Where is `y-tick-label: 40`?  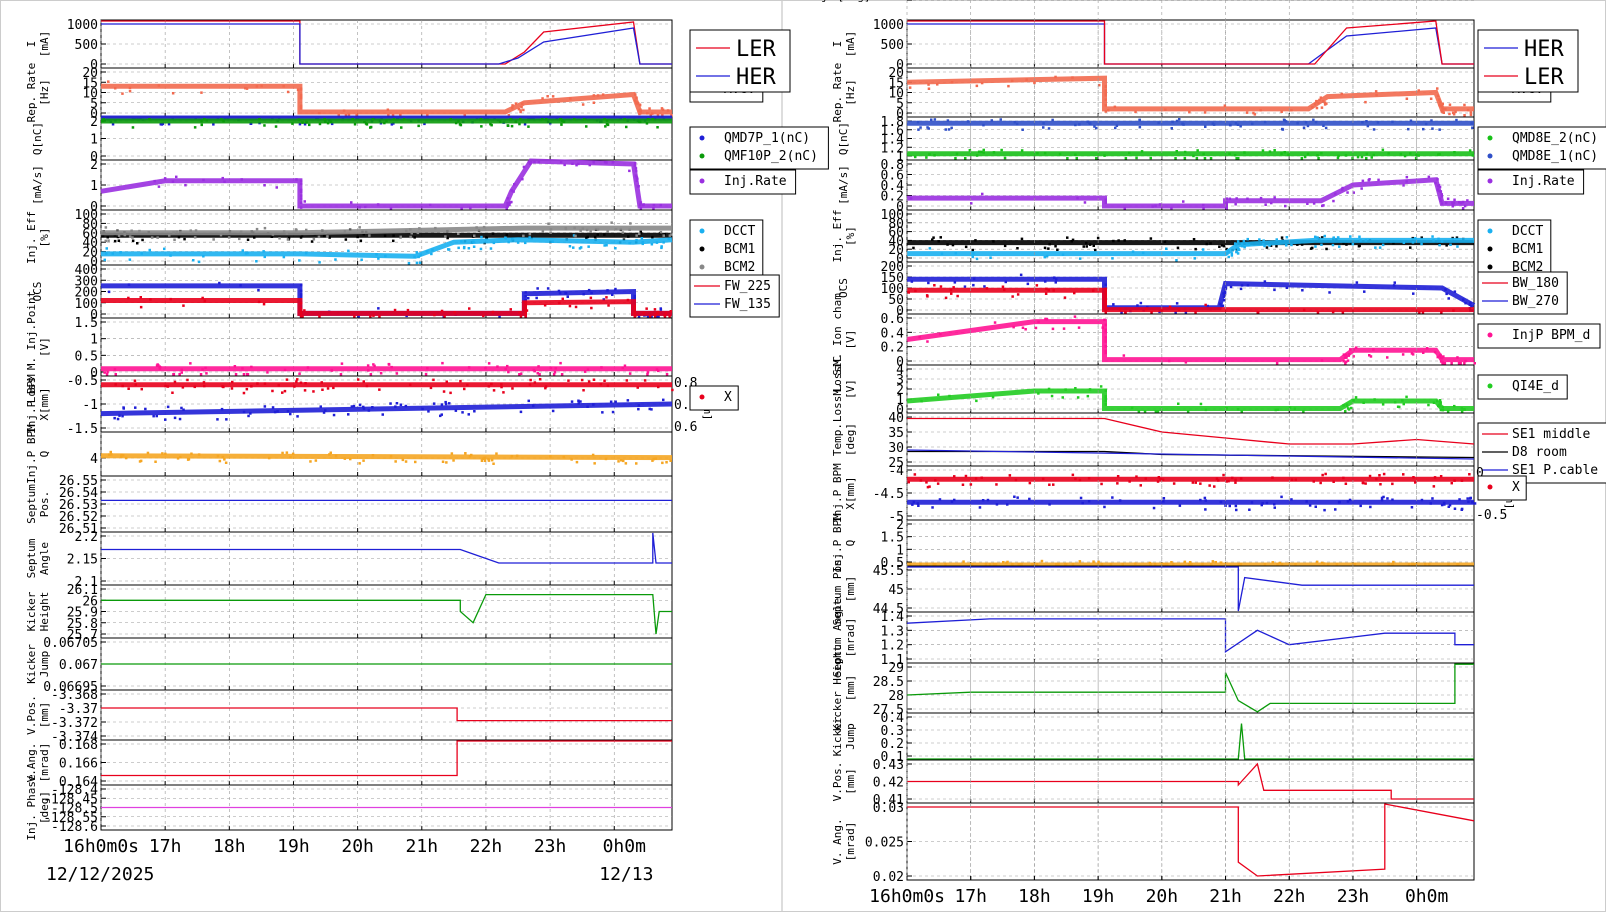 y-tick-label: 40 is located at coordinates (896, 241).